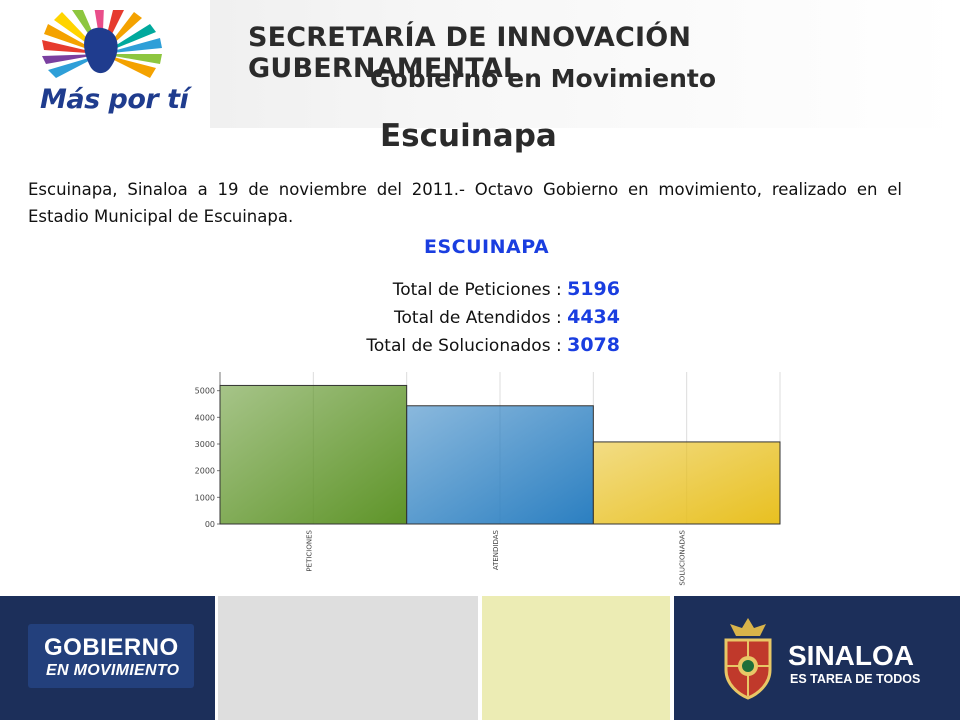 This screenshot has width=960, height=720. I want to click on sinaloa-coat-of-arms-icon, so click(748, 659).